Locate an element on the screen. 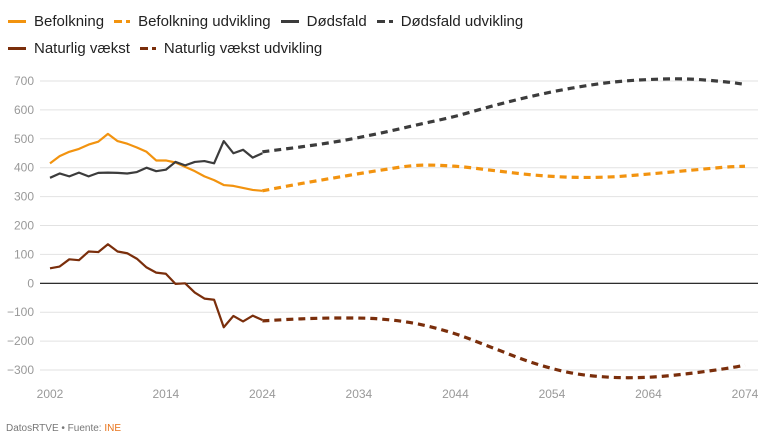 This screenshot has width=763, height=442. legend-item-befolkning: Befolkning is located at coordinates (56, 21).